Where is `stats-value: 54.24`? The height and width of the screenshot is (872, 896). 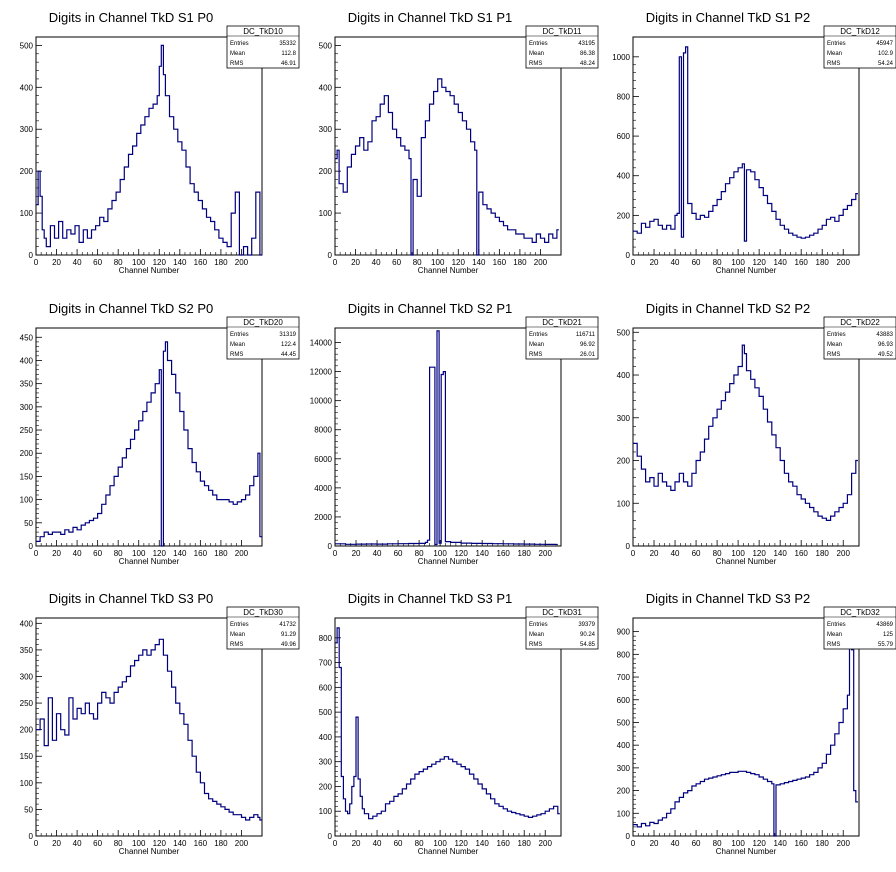 stats-value: 54.24 is located at coordinates (886, 64).